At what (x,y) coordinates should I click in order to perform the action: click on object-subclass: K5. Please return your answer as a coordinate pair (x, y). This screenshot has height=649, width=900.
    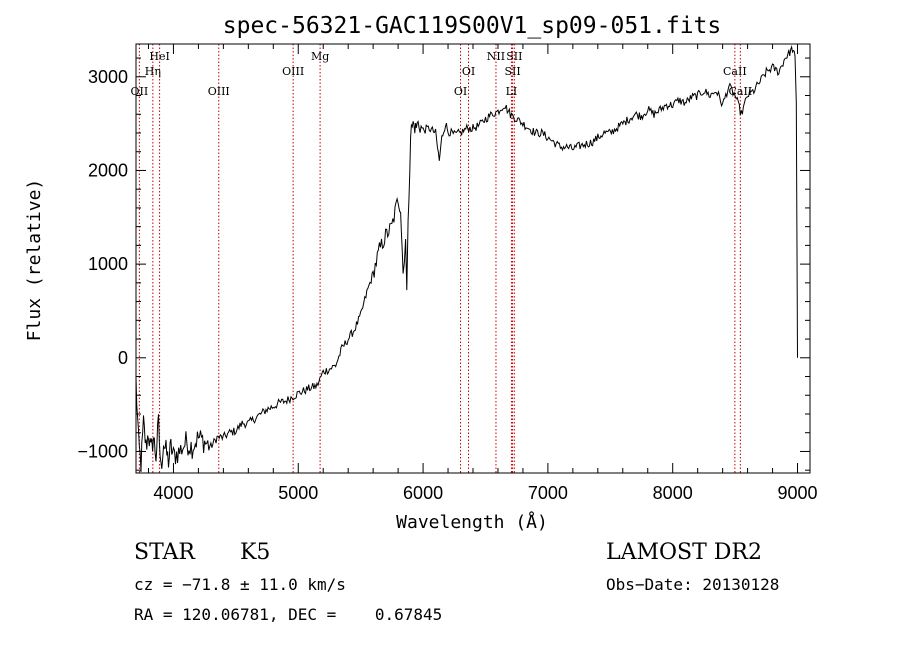
    Looking at the image, I should click on (255, 552).